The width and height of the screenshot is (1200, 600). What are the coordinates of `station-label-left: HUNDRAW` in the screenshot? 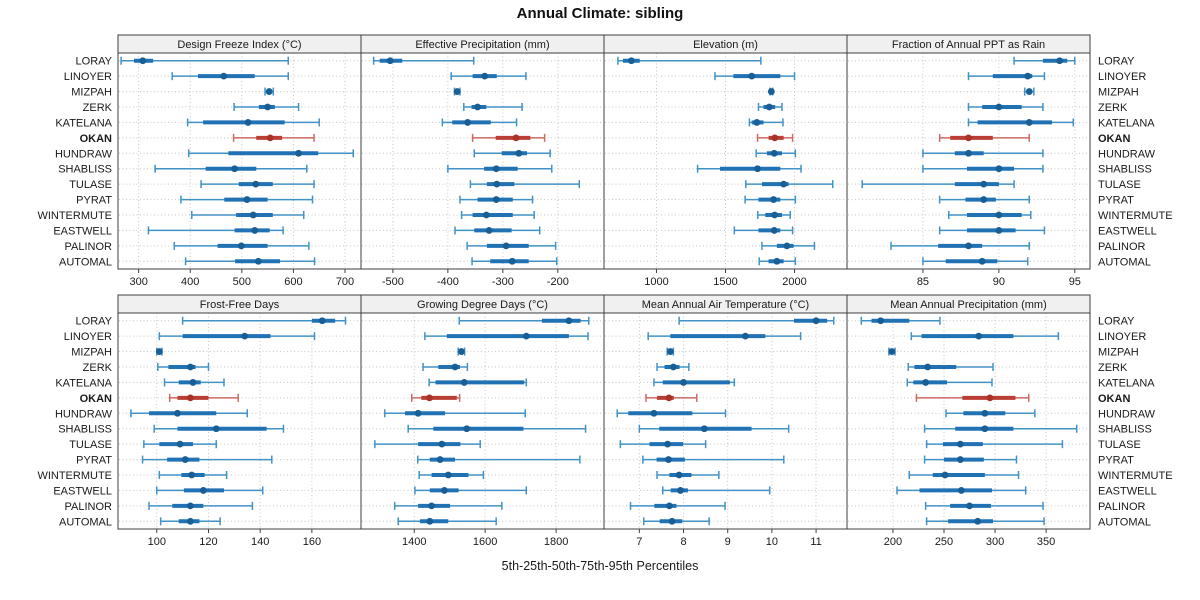 It's located at (84, 154).